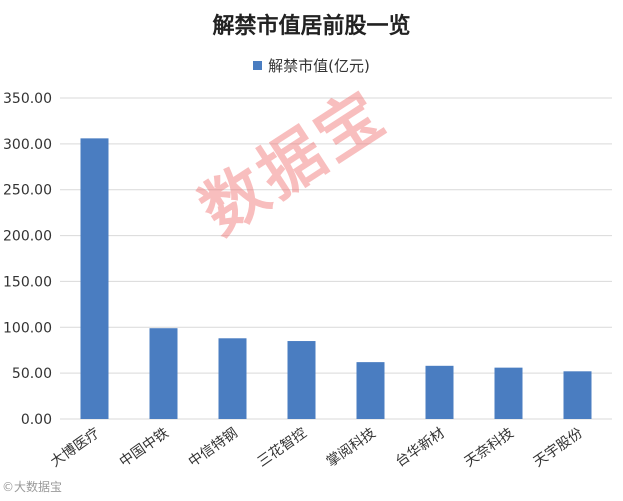  Describe the element at coordinates (27, 99) in the screenshot. I see `y-tick-label: 350.00` at that location.